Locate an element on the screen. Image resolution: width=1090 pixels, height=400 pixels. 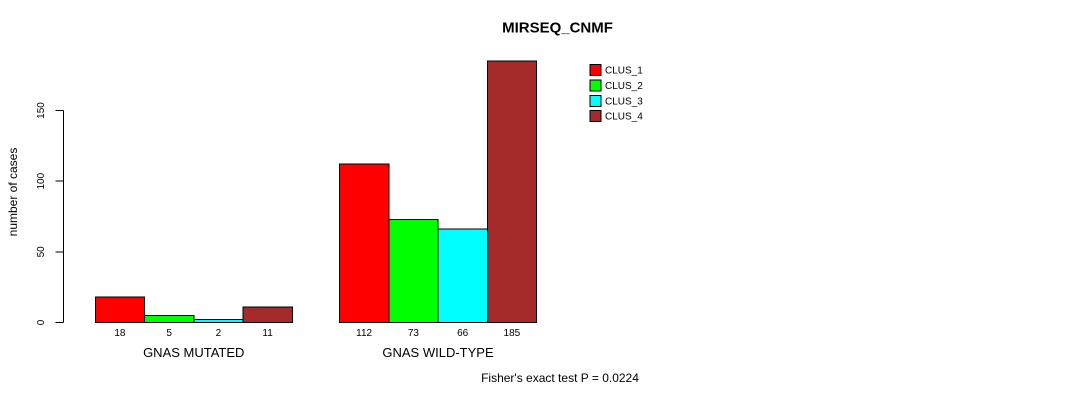
legend-label: CLUS_4 is located at coordinates (624, 117).